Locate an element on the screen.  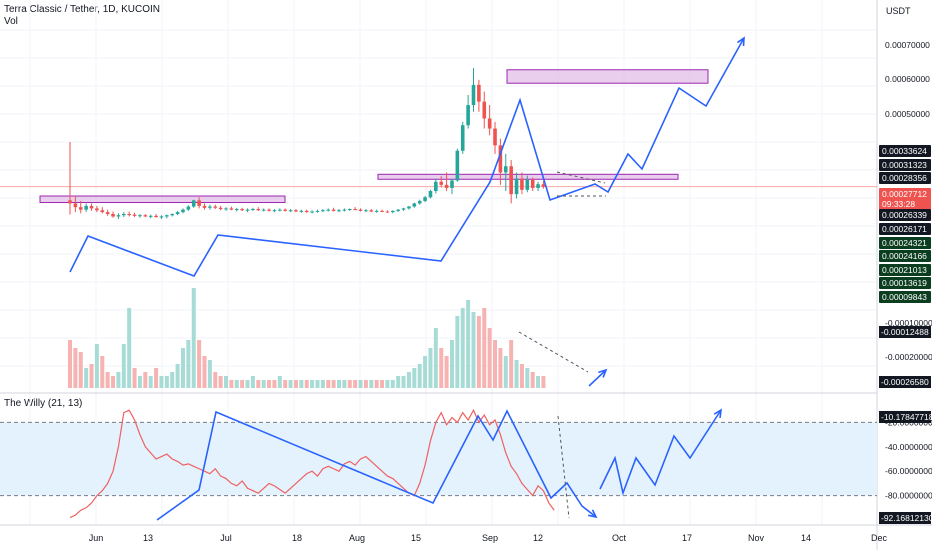
oscillator-current-label: -10.17847718 is located at coordinates (906, 417).